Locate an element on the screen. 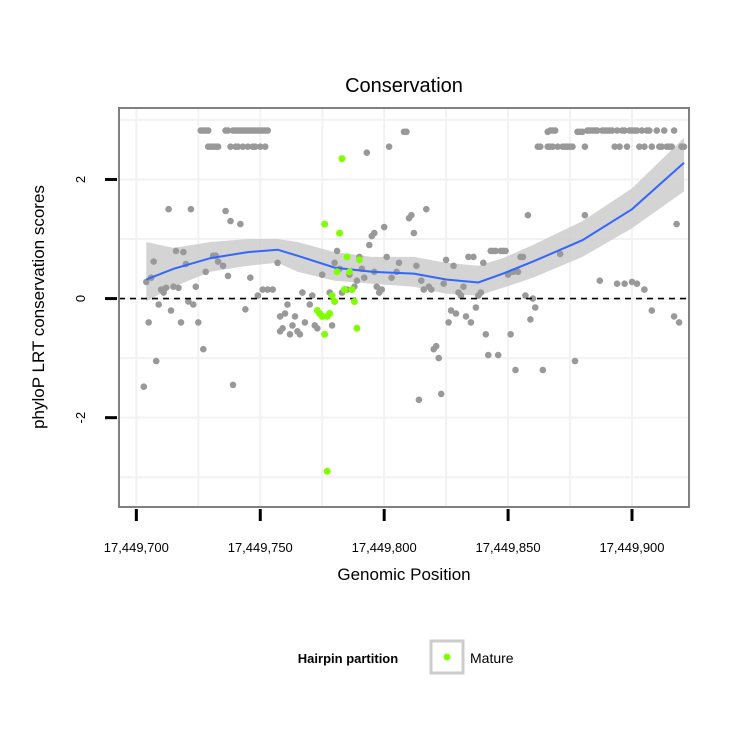 This screenshot has height=750, width=750. chart-title: Conservation is located at coordinates (404, 86).